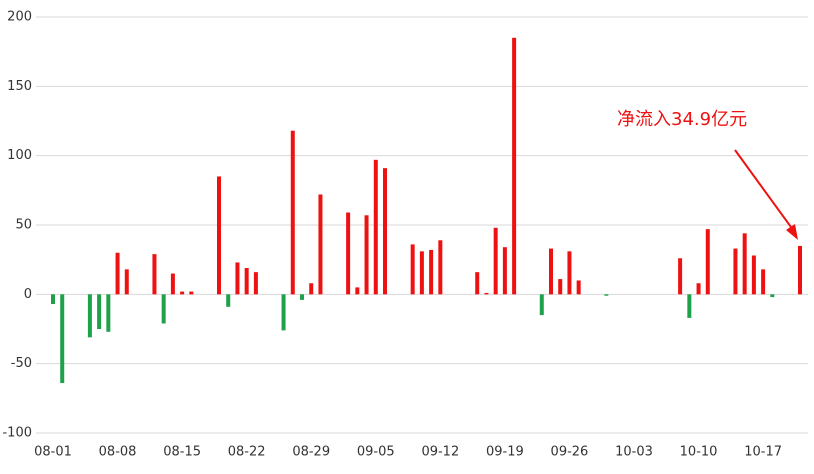  What do you see at coordinates (634, 452) in the screenshot?
I see `x-tick-label: 10-03` at bounding box center [634, 452].